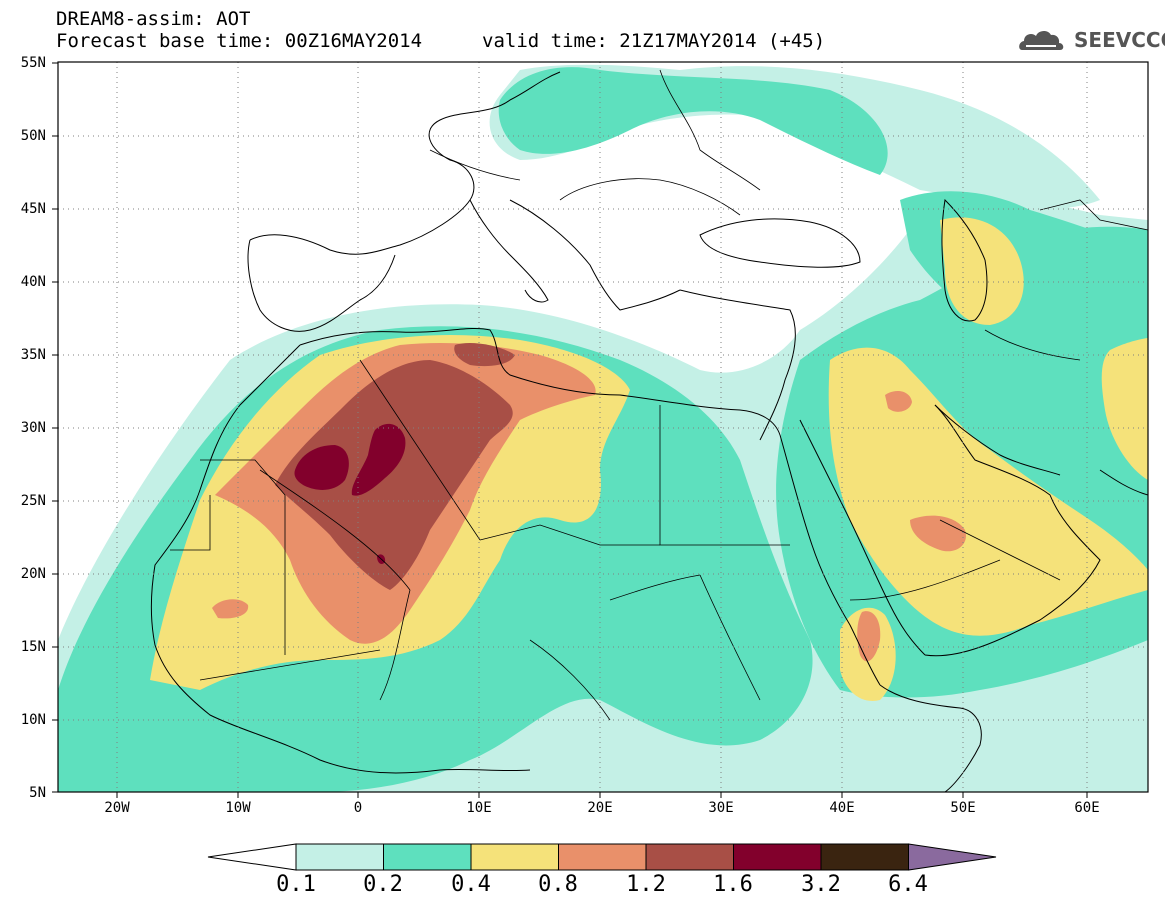  Describe the element at coordinates (558, 884) in the screenshot. I see `colorbar-tick-label: 0.8` at that location.